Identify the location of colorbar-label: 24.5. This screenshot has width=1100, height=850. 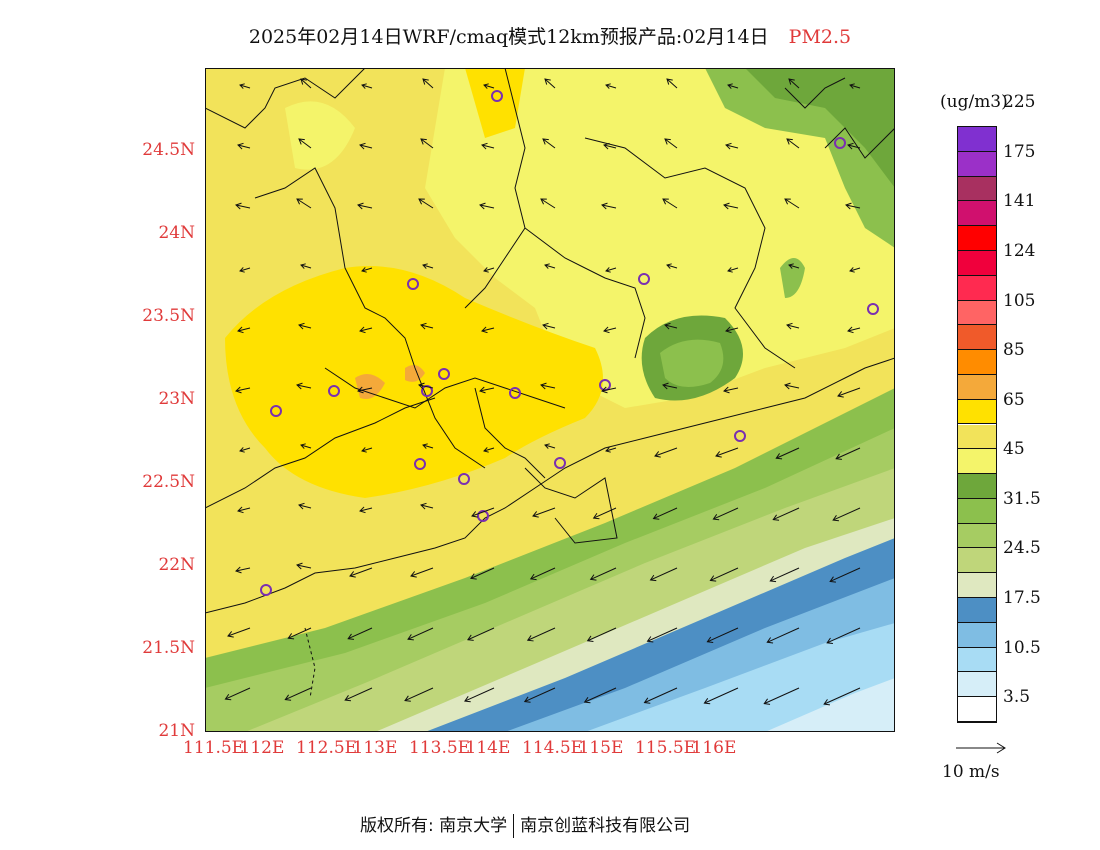
(1022, 548).